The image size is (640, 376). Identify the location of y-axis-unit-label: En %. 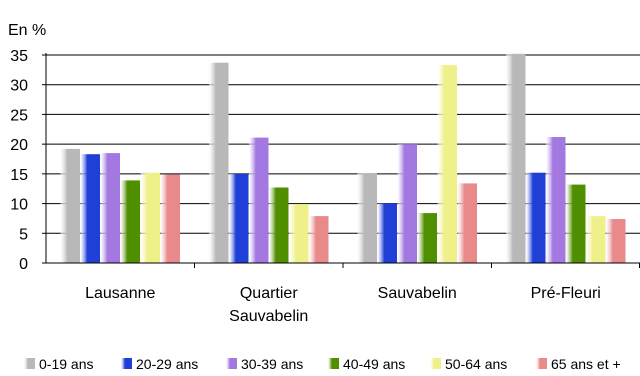
(27, 30).